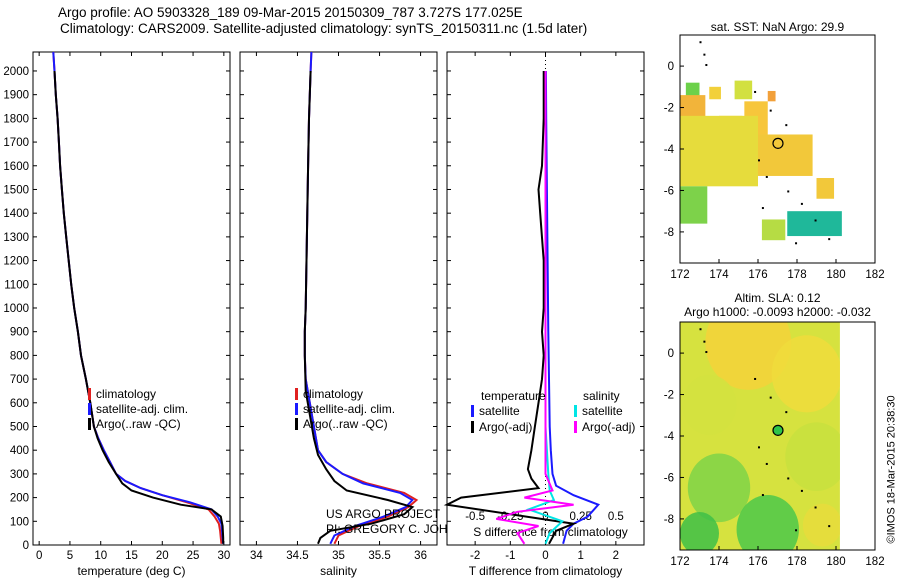 This screenshot has width=900, height=580. Describe the element at coordinates (546, 571) in the screenshot. I see `x-axis-label: T difference from climatology` at that location.